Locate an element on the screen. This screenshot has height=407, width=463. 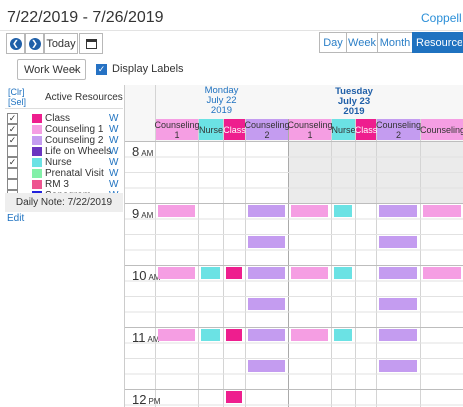
resource-name: Nurse is located at coordinates (58, 162).